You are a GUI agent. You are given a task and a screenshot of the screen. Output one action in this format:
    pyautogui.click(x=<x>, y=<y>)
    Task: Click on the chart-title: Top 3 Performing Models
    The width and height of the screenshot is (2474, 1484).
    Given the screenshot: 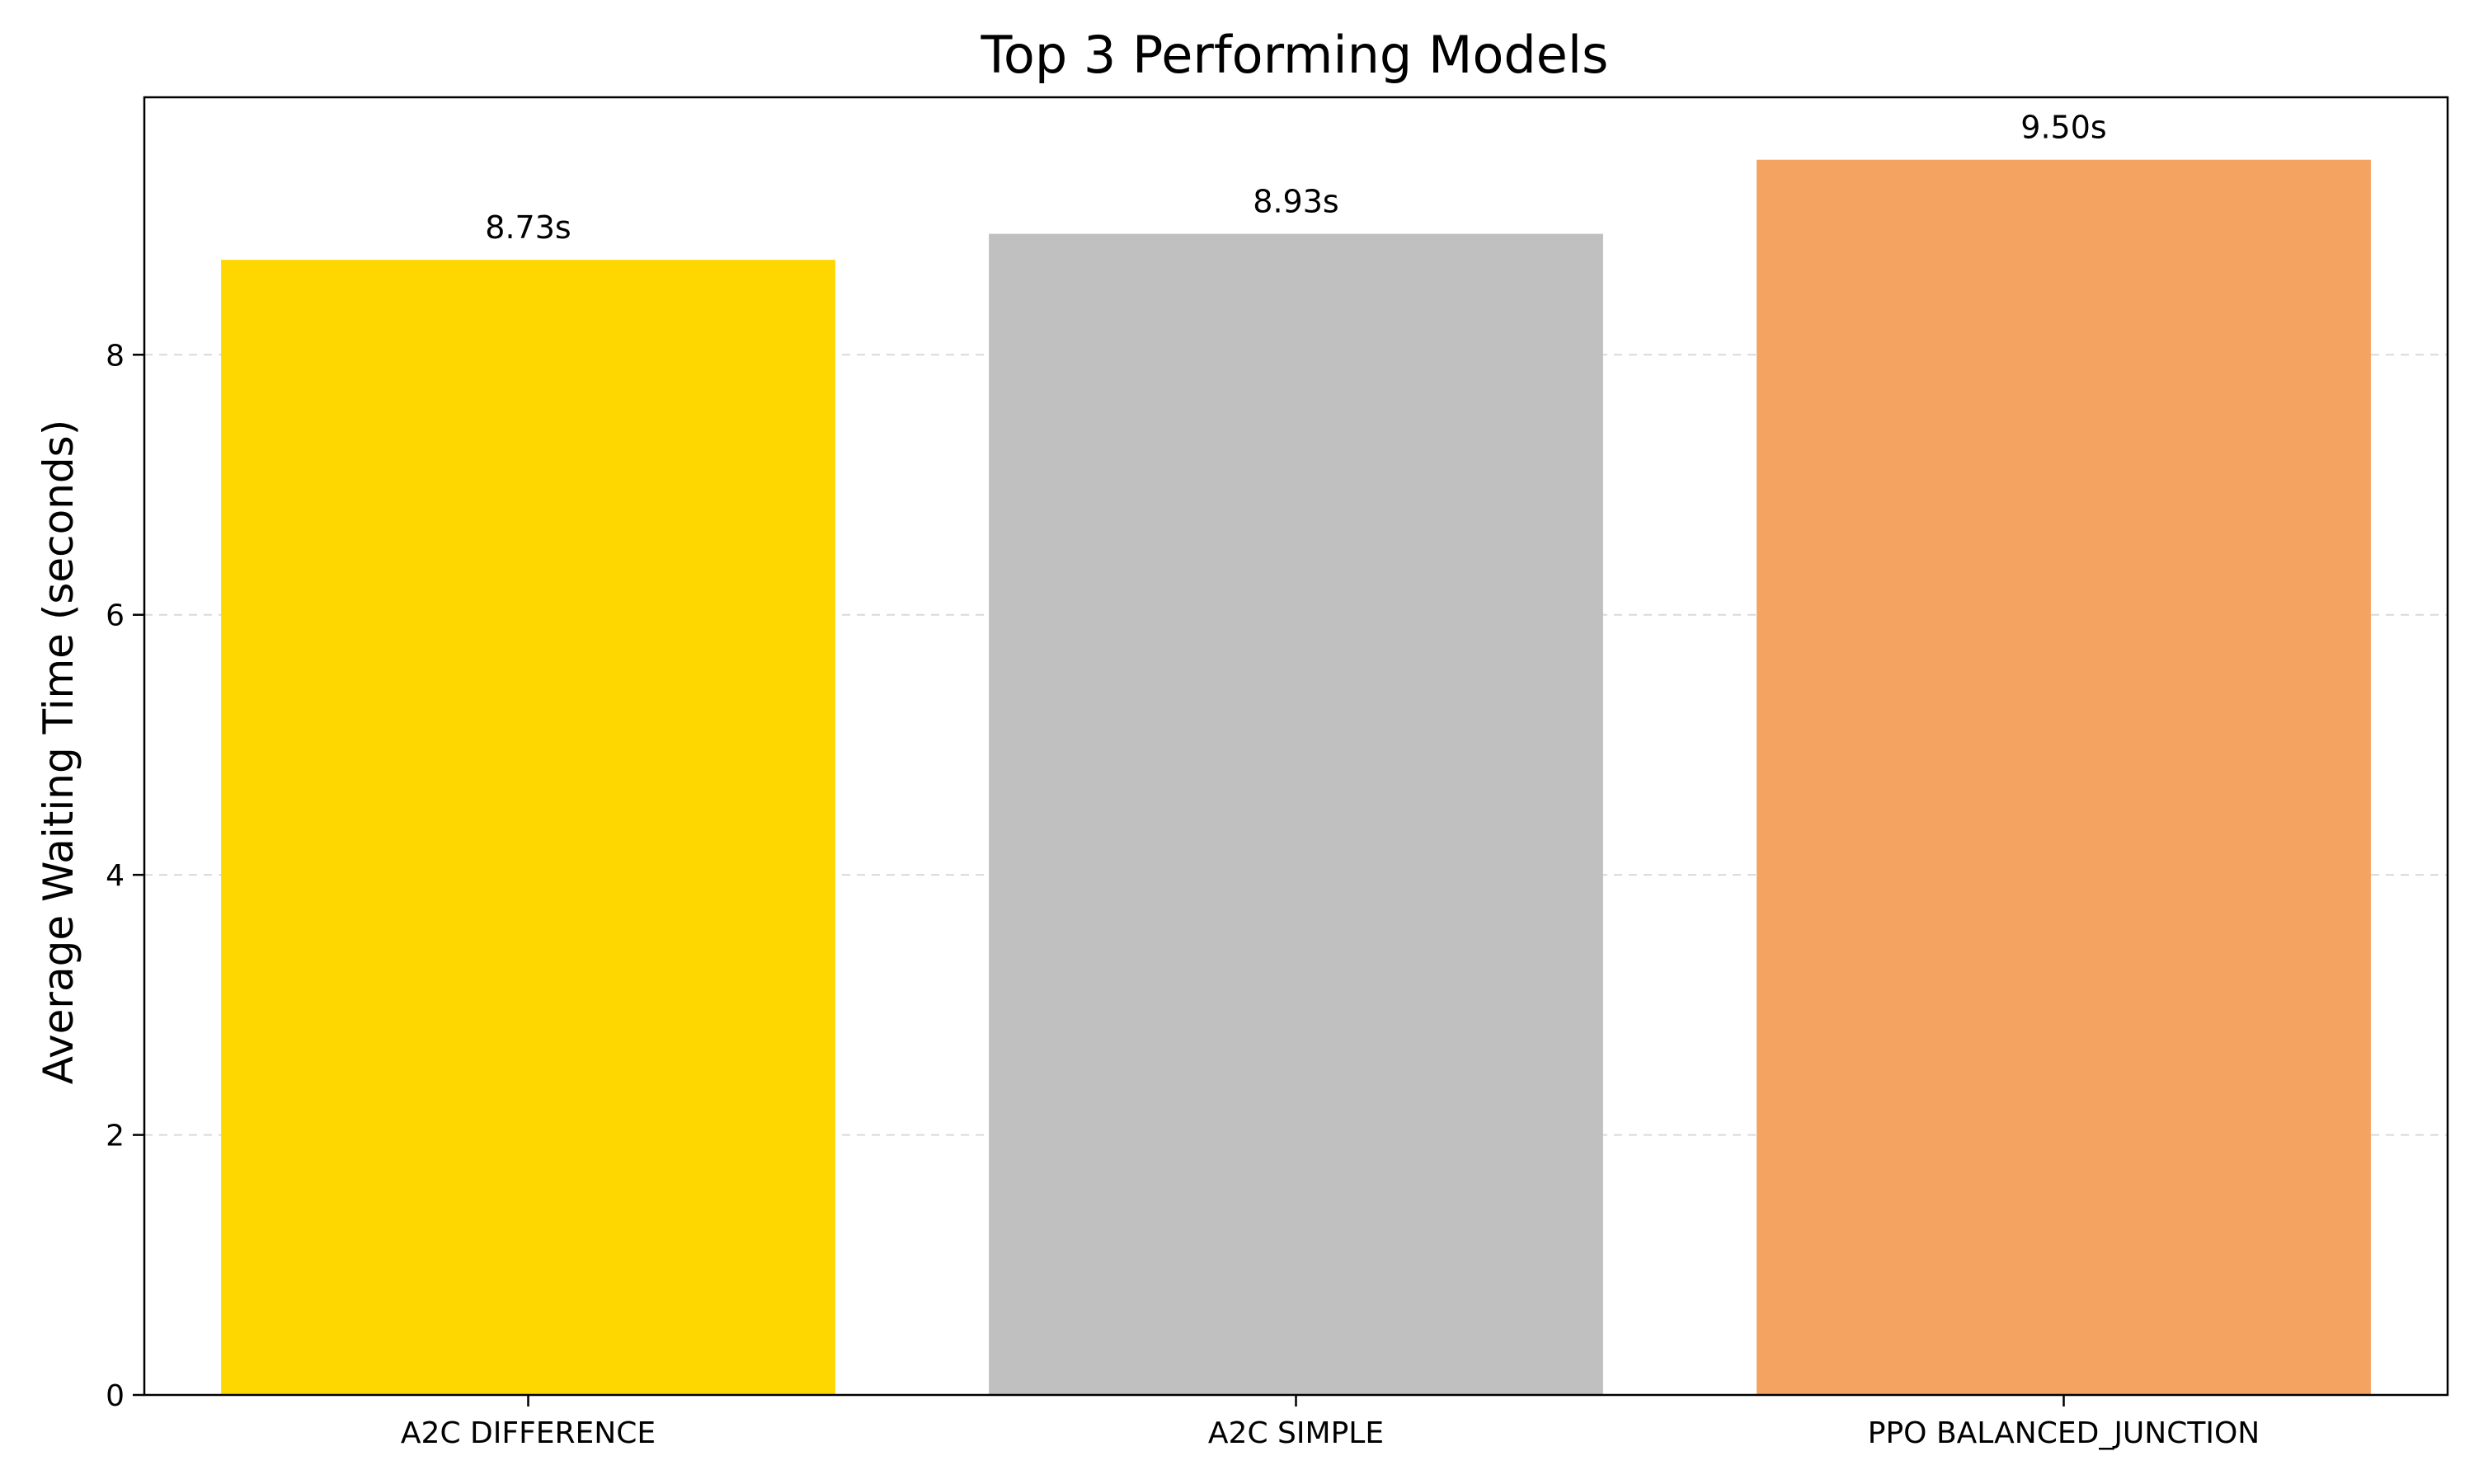 What is the action you would take?
    pyautogui.click(x=1295, y=55)
    